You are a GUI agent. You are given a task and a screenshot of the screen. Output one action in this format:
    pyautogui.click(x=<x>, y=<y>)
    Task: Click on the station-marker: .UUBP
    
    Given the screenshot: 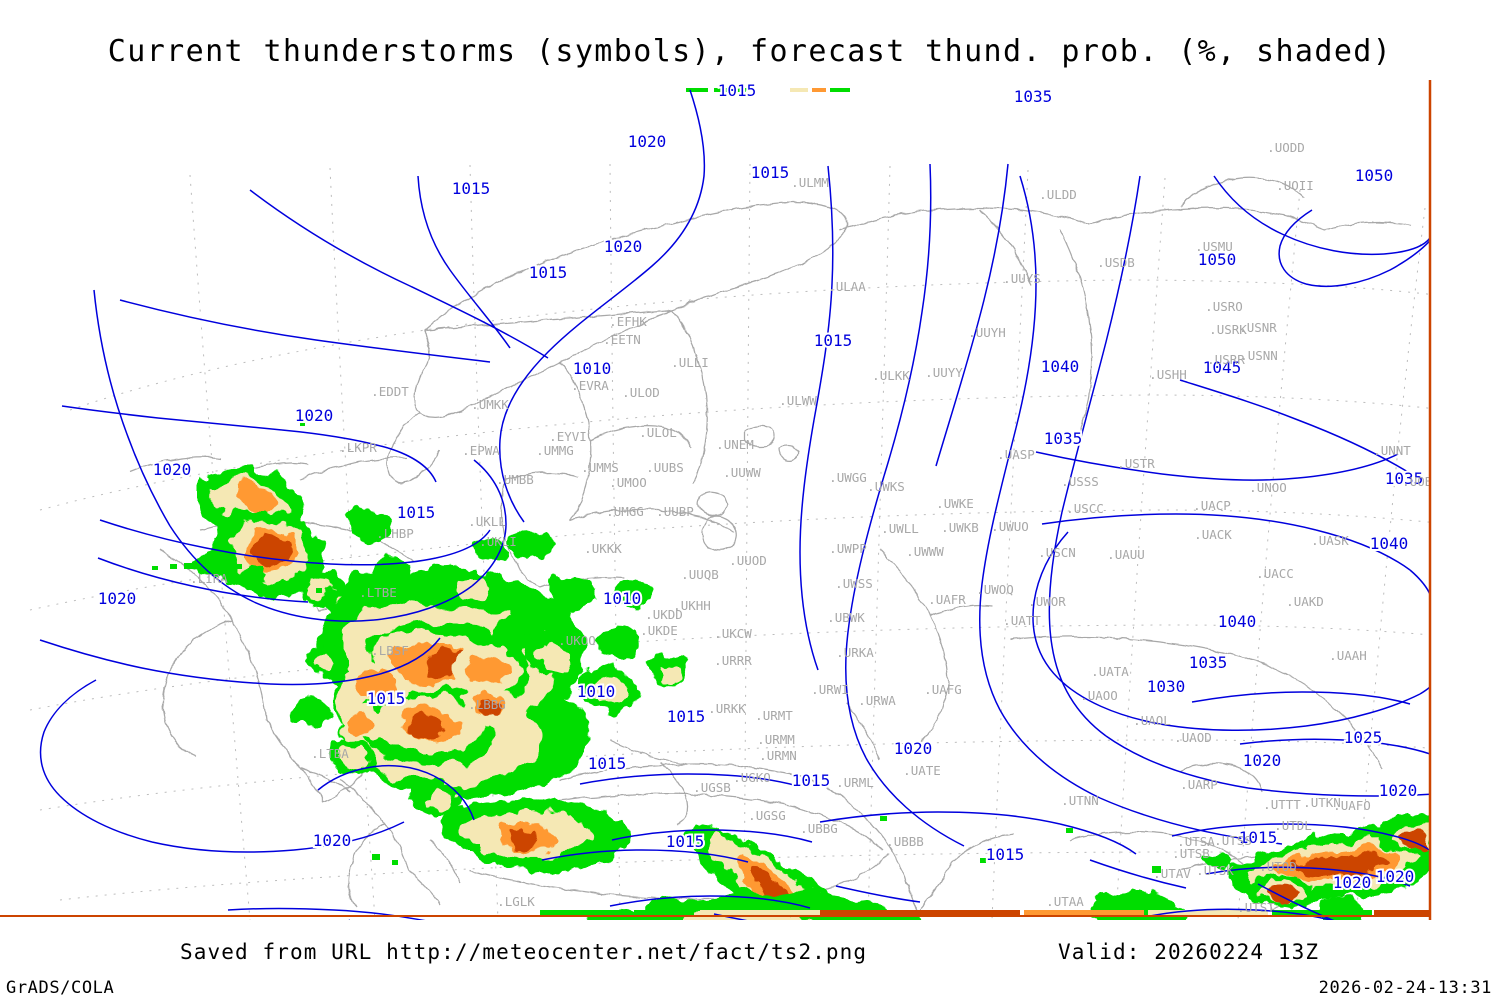 What is the action you would take?
    pyautogui.click(x=675, y=511)
    